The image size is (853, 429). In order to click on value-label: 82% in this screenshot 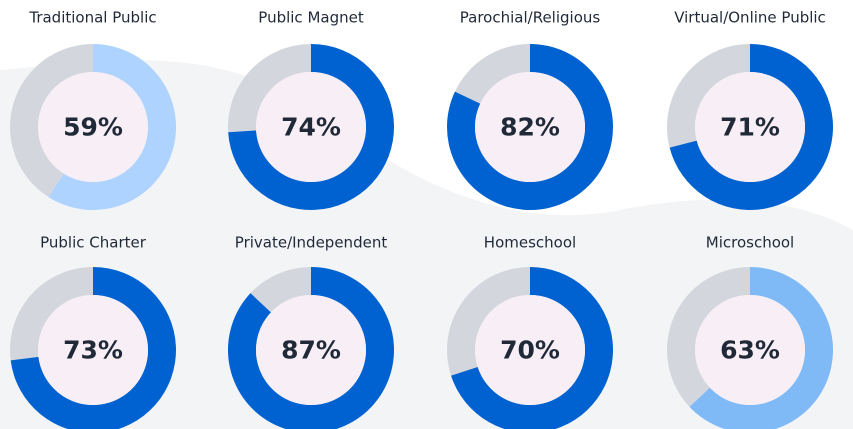, I will do `click(530, 127)`.